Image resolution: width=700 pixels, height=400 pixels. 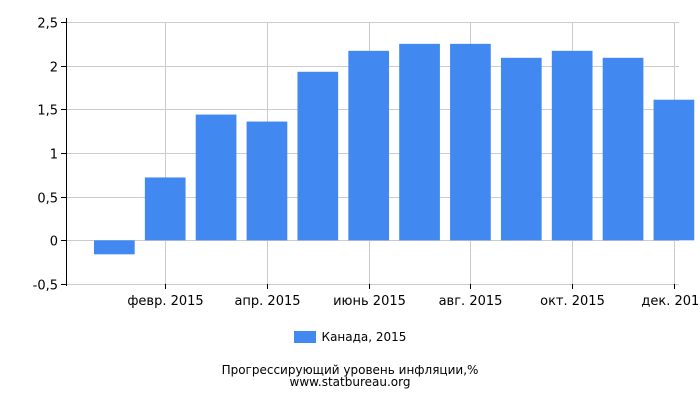 What do you see at coordinates (54, 155) in the screenshot?
I see `y-tick-label: 1` at bounding box center [54, 155].